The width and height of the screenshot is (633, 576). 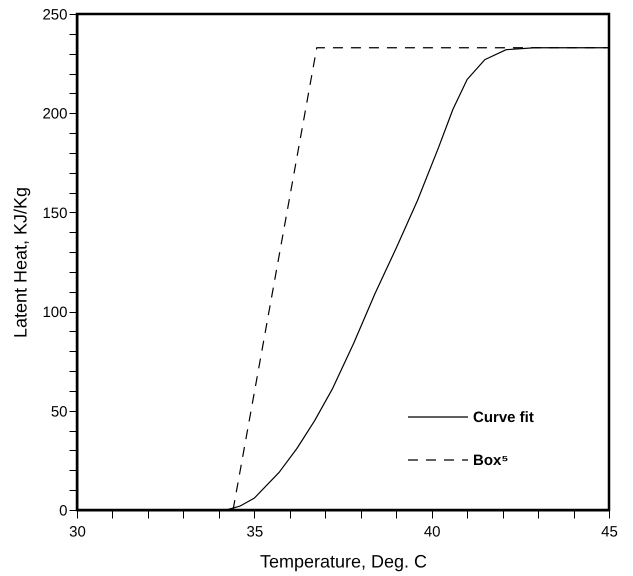 I want to click on y-axis-title: Latent Heat, KJ/Kg, so click(x=20, y=262).